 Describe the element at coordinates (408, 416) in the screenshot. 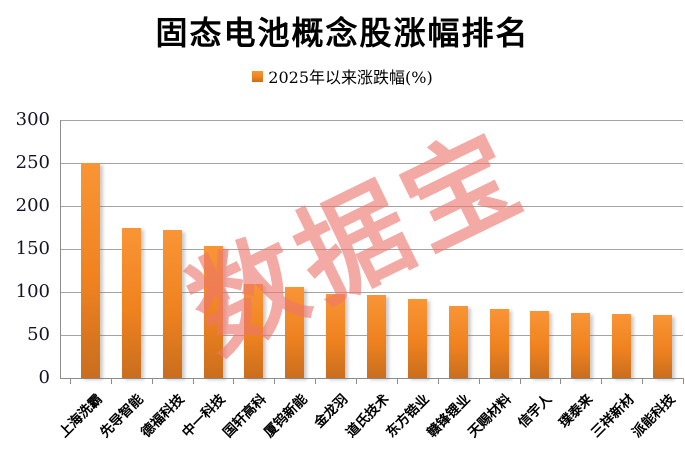

I see `x-category-label: 东方锆业` at that location.